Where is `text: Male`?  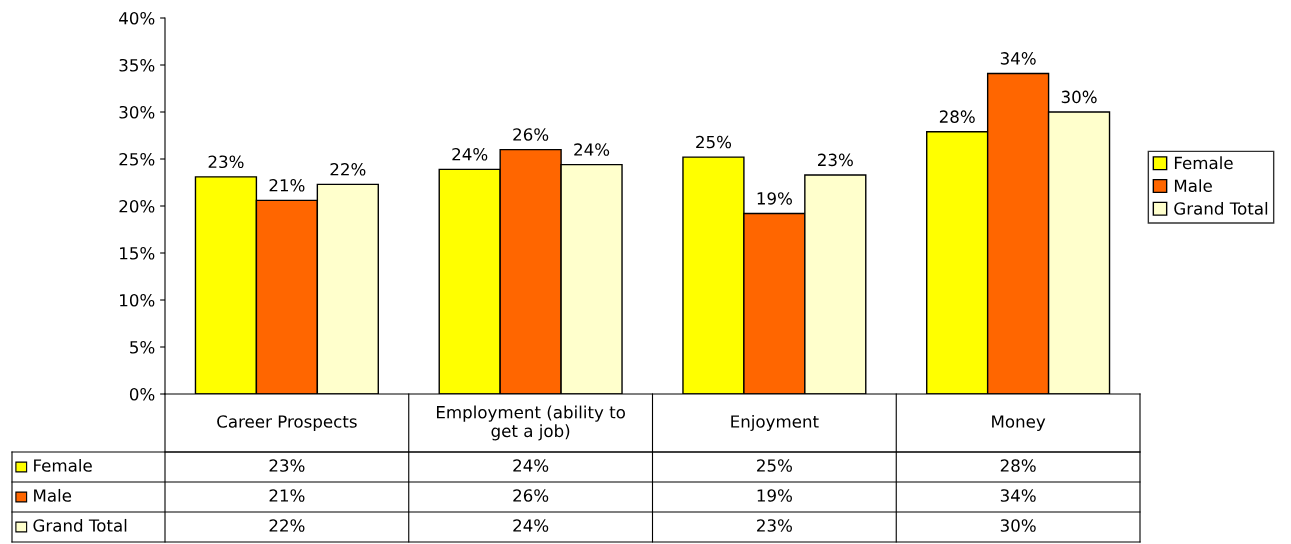 text: Male is located at coordinates (53, 495).